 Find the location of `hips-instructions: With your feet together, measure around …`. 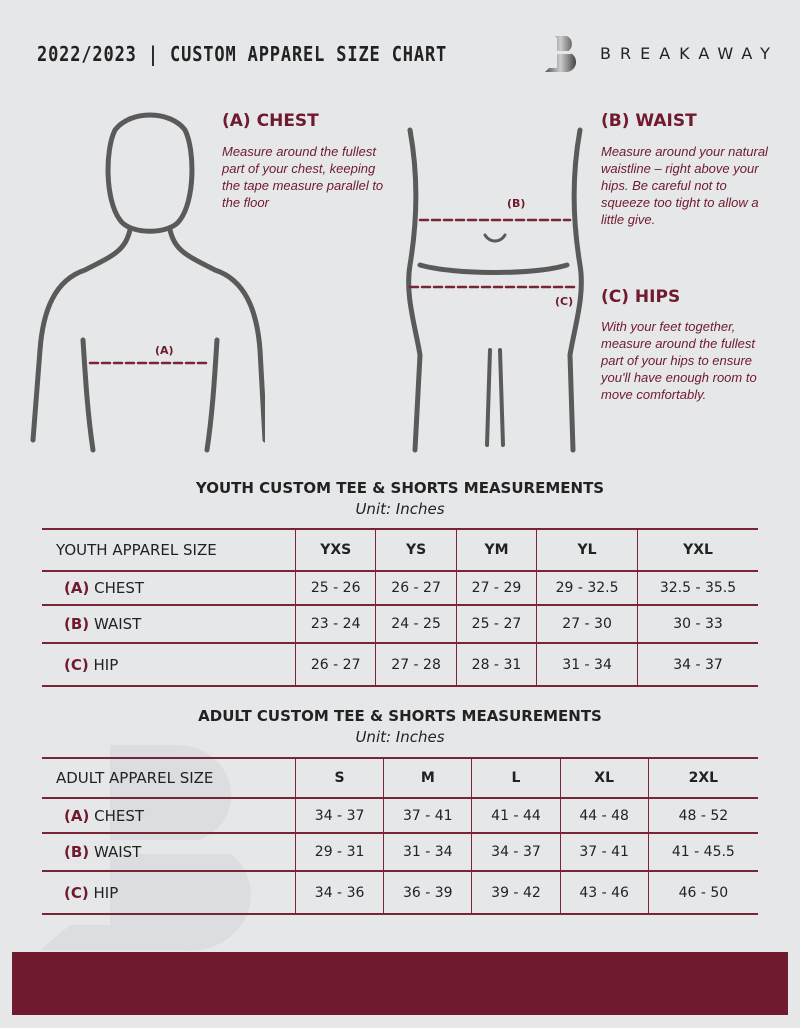

hips-instructions: With your feet together, measure around … is located at coordinates (679, 360).